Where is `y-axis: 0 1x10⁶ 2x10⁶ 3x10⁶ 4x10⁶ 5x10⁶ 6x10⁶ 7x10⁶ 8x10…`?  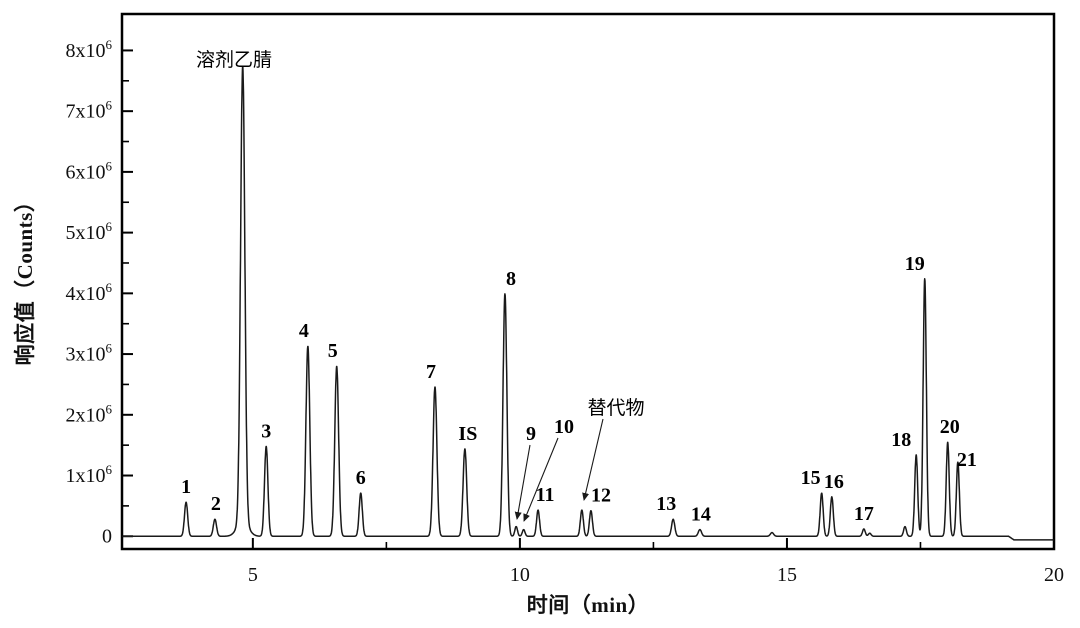 y-axis: 0 1x10⁶ 2x10⁶ 3x10⁶ 4x10⁶ 5x10⁶ 6x10⁶ 7x10⁶ 8x10… is located at coordinates (99, 292).